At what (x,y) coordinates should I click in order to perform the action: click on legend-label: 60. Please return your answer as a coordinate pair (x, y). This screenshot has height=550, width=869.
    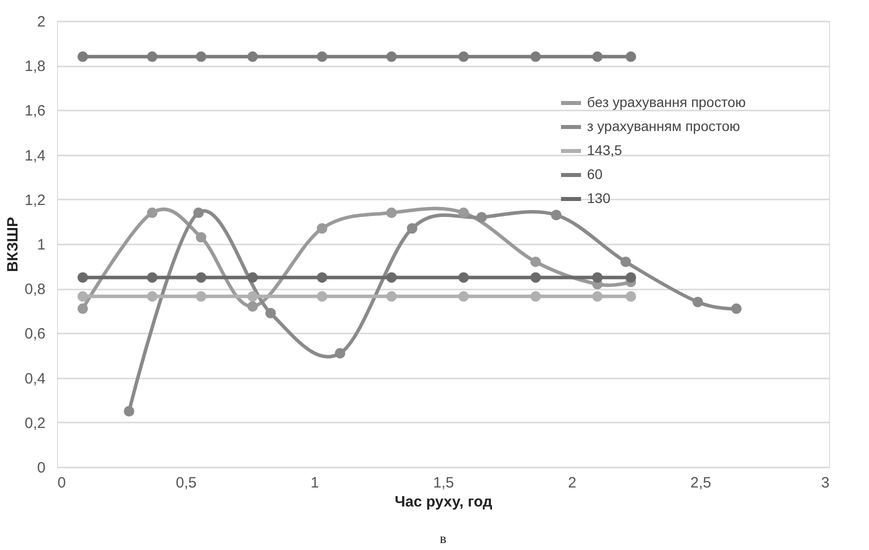
    Looking at the image, I should click on (595, 174).